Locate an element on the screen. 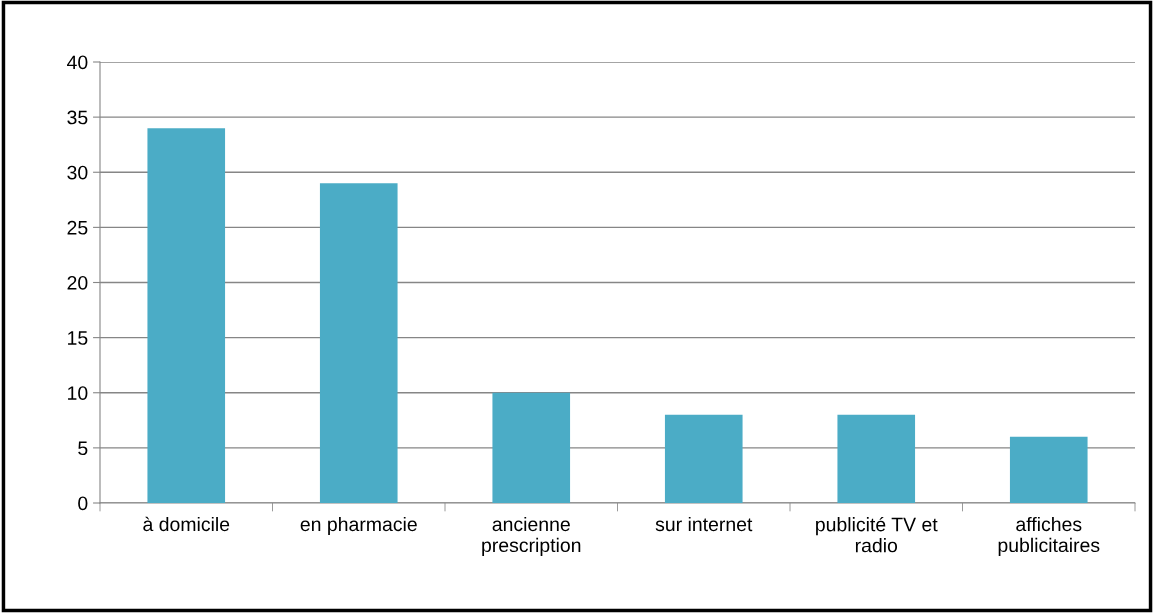 The width and height of the screenshot is (1154, 613). y-tick-label: 35 is located at coordinates (77, 117).